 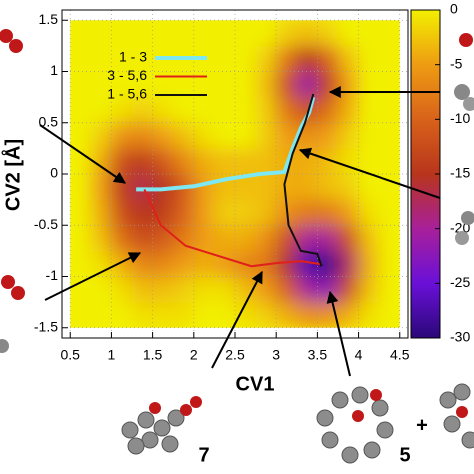 I want to click on legend-label: 1 - 5,6, so click(x=127, y=94).